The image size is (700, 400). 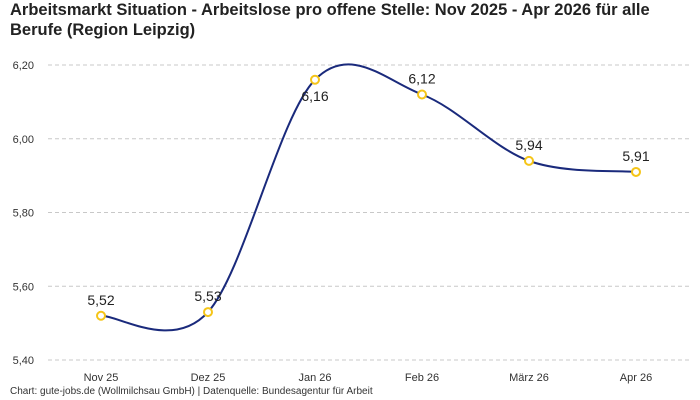 What do you see at coordinates (368, 378) in the screenshot?
I see `x-axis-ticks: Nov 25 Dez 25 Jan 26 Feb 26 März 26 Apr 26` at bounding box center [368, 378].